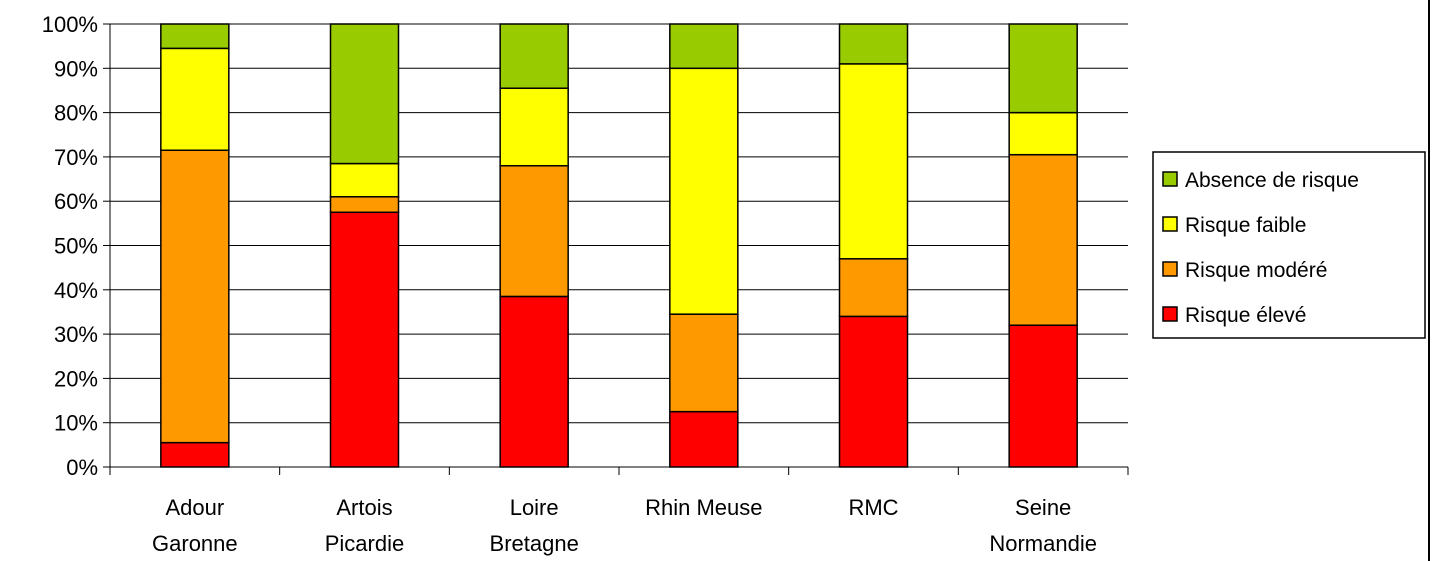 This screenshot has height=561, width=1443. Describe the element at coordinates (1245, 225) in the screenshot. I see `legend-label: Risque faible` at that location.